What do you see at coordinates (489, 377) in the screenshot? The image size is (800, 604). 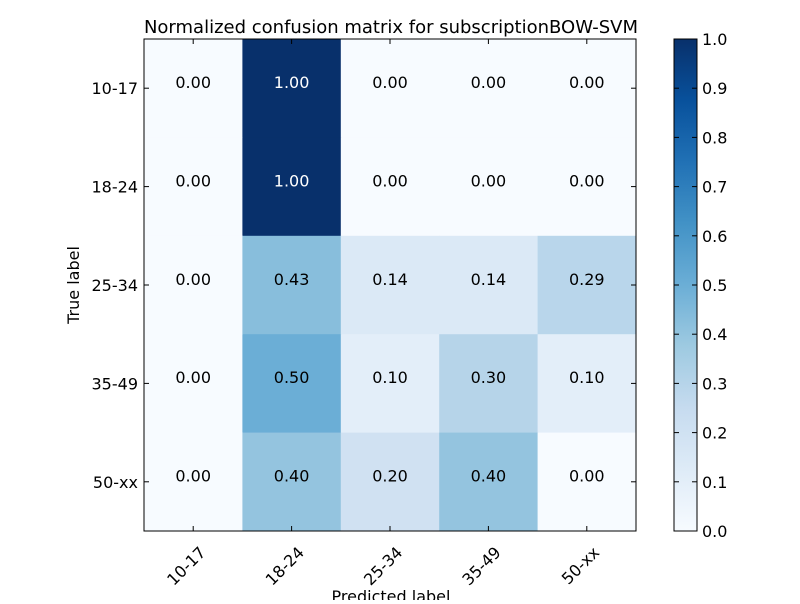 I see `cell-value-label: 0.30` at bounding box center [489, 377].